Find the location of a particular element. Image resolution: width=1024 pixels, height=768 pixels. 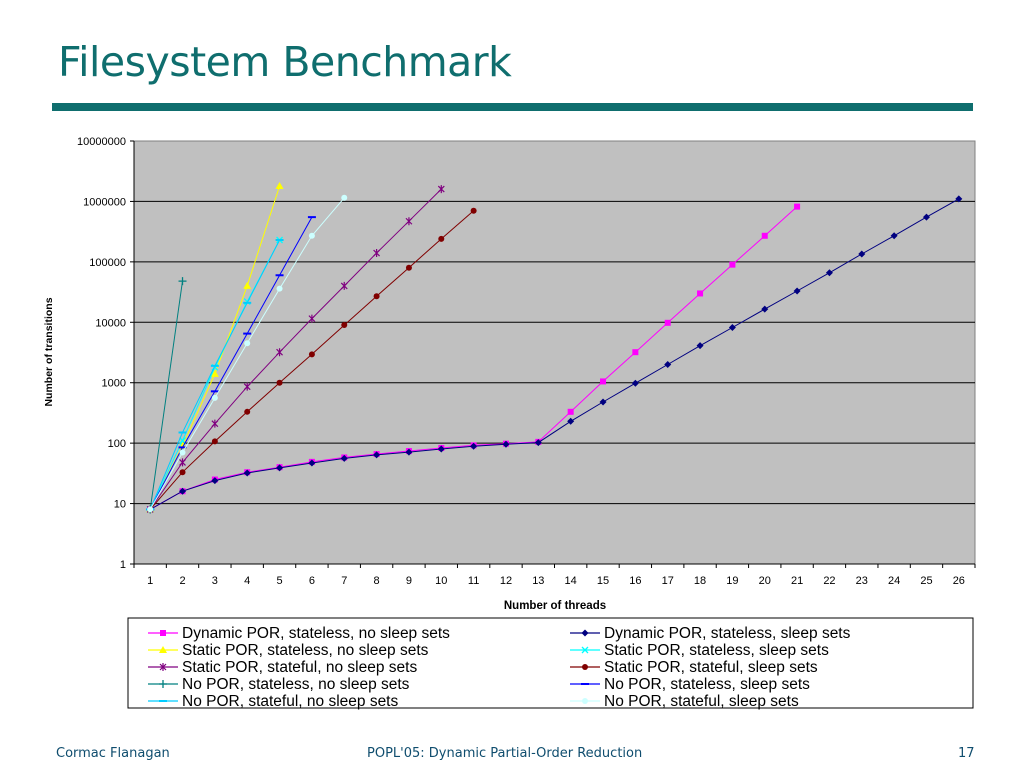

legend-box is located at coordinates (550, 663).